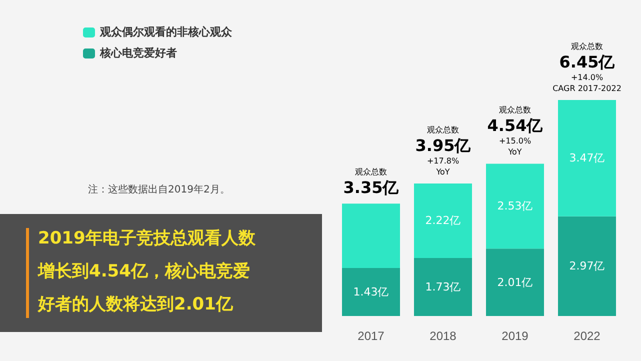 This screenshot has height=361, width=641. Describe the element at coordinates (371, 336) in the screenshot. I see `x-tick-label: 2017` at that location.